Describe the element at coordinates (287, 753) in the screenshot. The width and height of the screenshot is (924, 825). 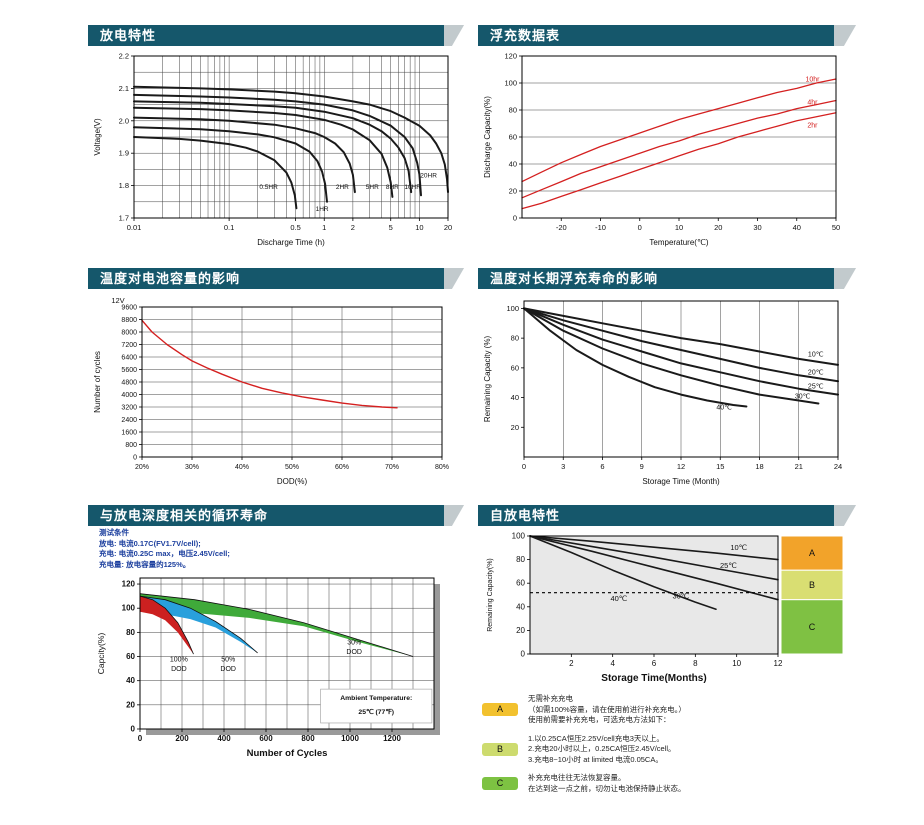
I see `svg-text: Number of Cycles` at that location.